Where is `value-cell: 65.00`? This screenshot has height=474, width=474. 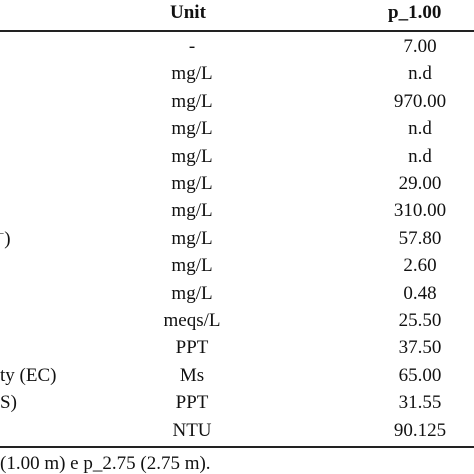
value-cell: 65.00 is located at coordinates (420, 375).